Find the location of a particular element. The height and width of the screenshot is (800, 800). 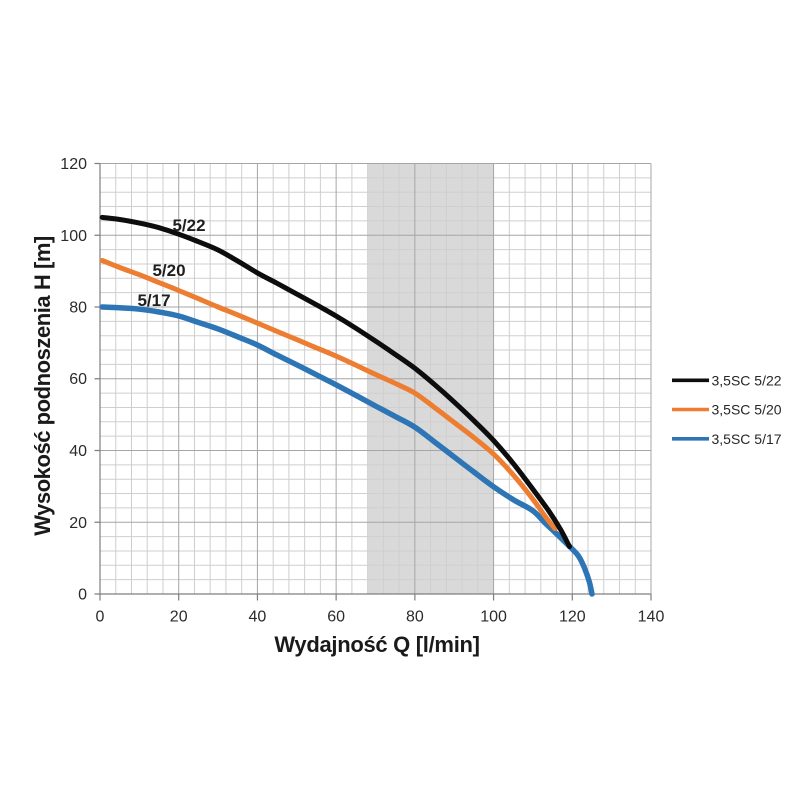

svg-text: Wydajność Q [l/min] is located at coordinates (376, 644).